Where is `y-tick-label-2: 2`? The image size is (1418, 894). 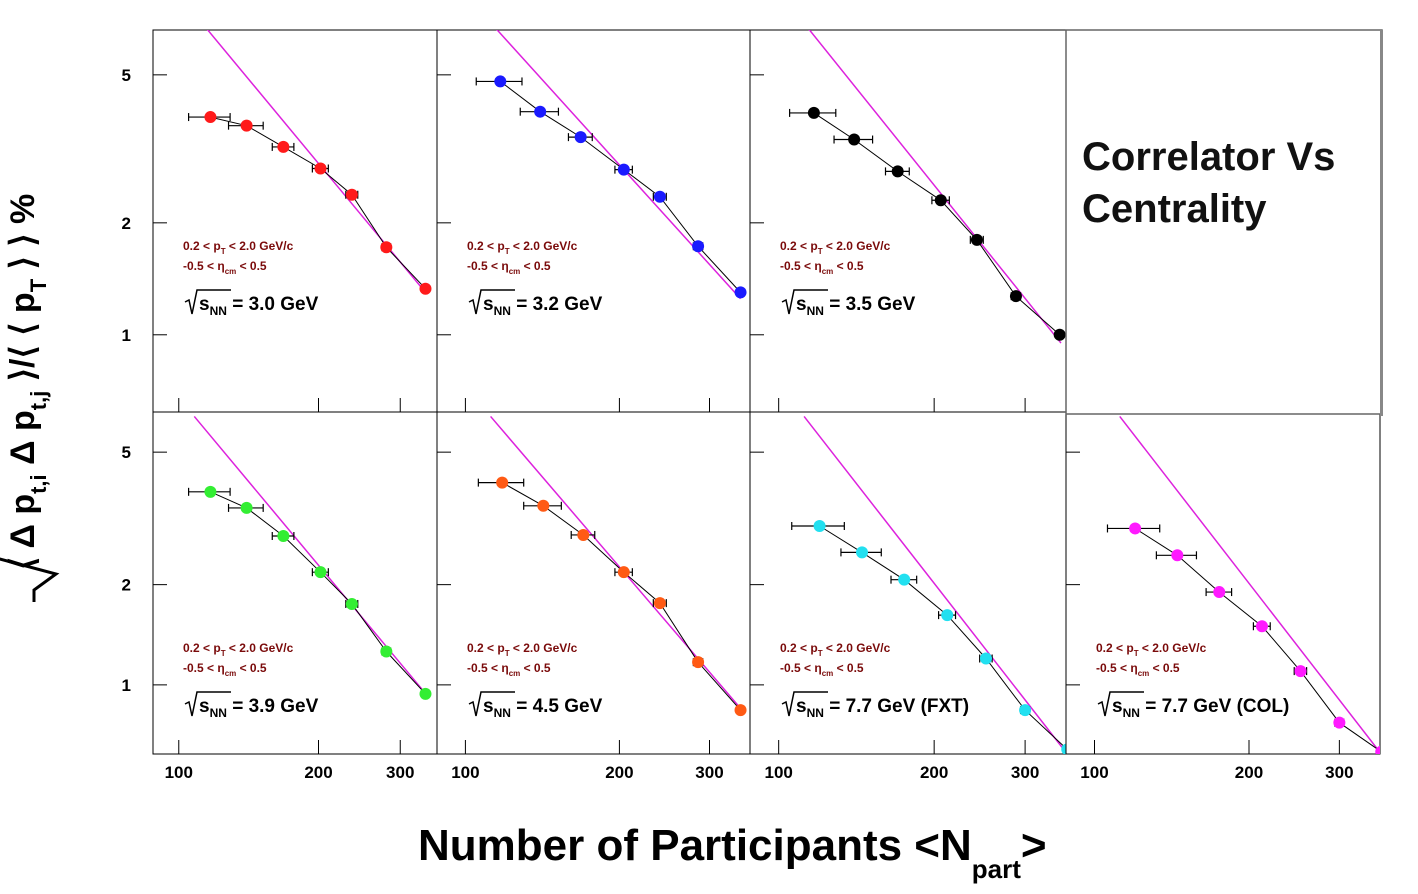 y-tick-label-2: 2 is located at coordinates (126, 223).